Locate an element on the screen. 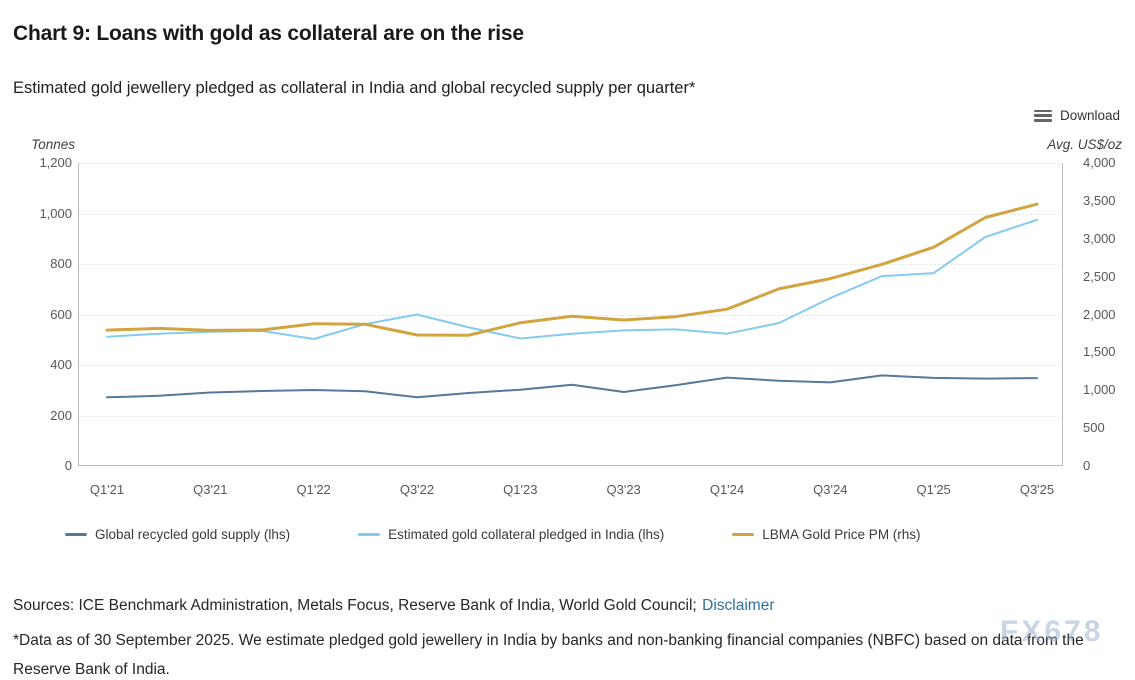 The image size is (1135, 680). y-axis-tick-left: 0 is located at coordinates (68, 465).